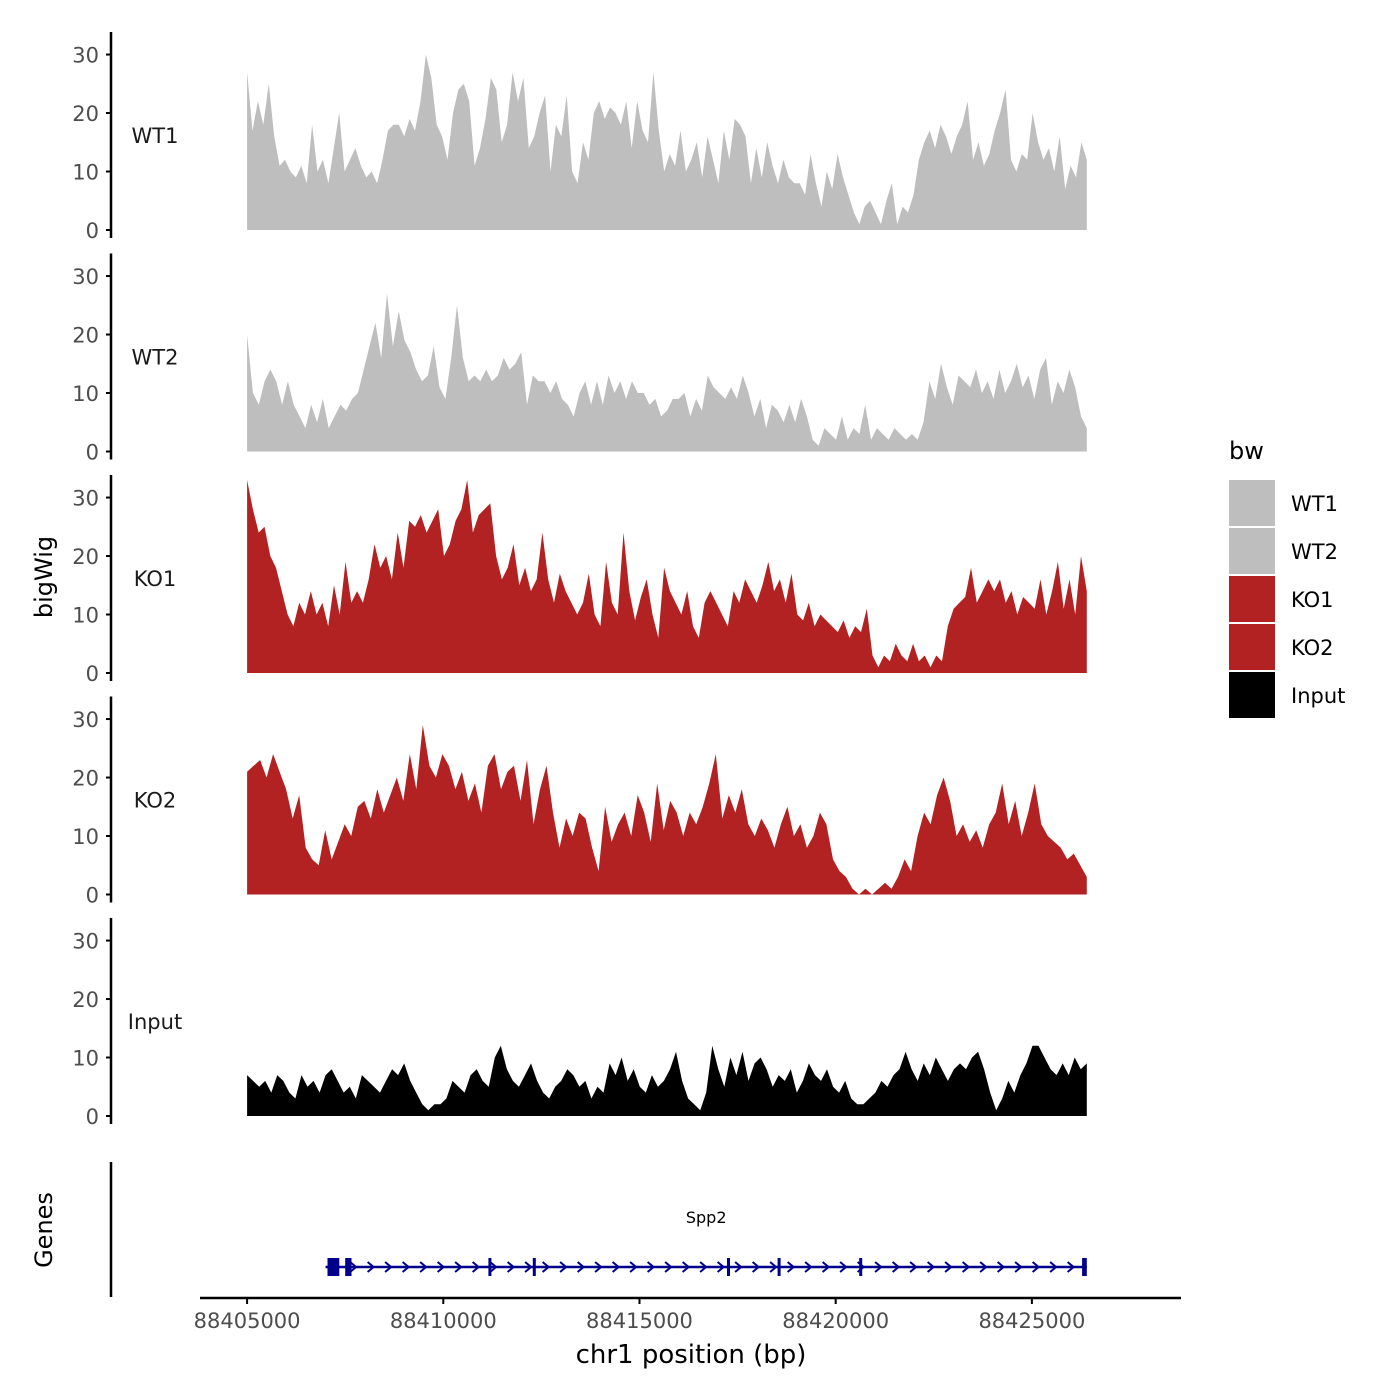 This screenshot has width=1400, height=1400. I want to click on gene-spp2: Spp2, so click(706, 1242).